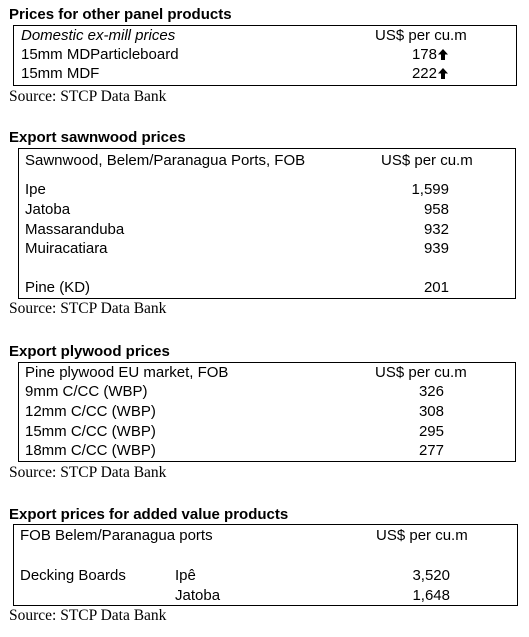 The height and width of the screenshot is (637, 529). Describe the element at coordinates (421, 35) in the screenshot. I see `panel-col-unit: US$ per cu.m` at that location.